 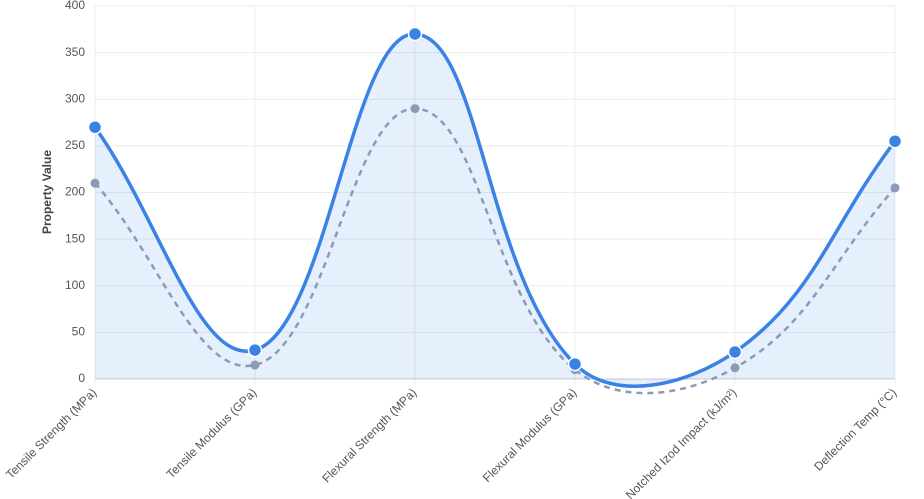 What do you see at coordinates (75, 6) in the screenshot?
I see `y-tick-label: 400` at bounding box center [75, 6].